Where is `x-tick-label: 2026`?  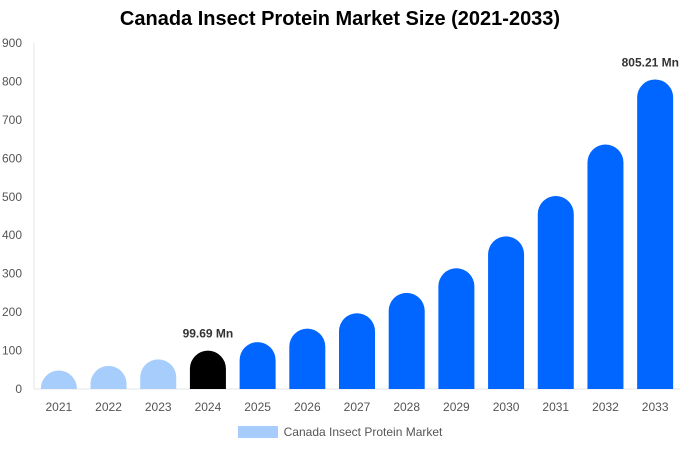
x-tick-label: 2026 is located at coordinates (307, 407).